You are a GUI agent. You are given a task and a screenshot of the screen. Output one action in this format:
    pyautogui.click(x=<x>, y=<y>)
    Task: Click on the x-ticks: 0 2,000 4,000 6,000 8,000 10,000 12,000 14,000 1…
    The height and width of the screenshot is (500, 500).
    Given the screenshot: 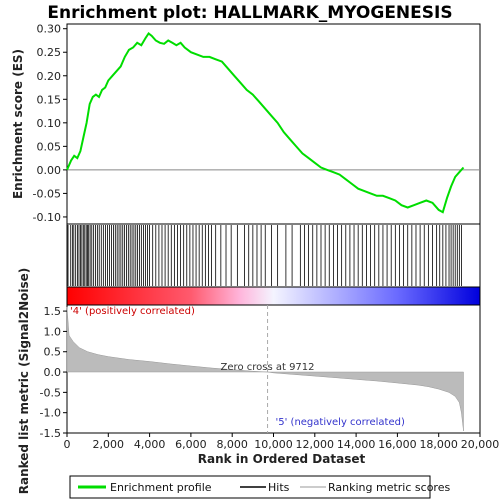 What is the action you would take?
    pyautogui.click(x=282, y=442)
    